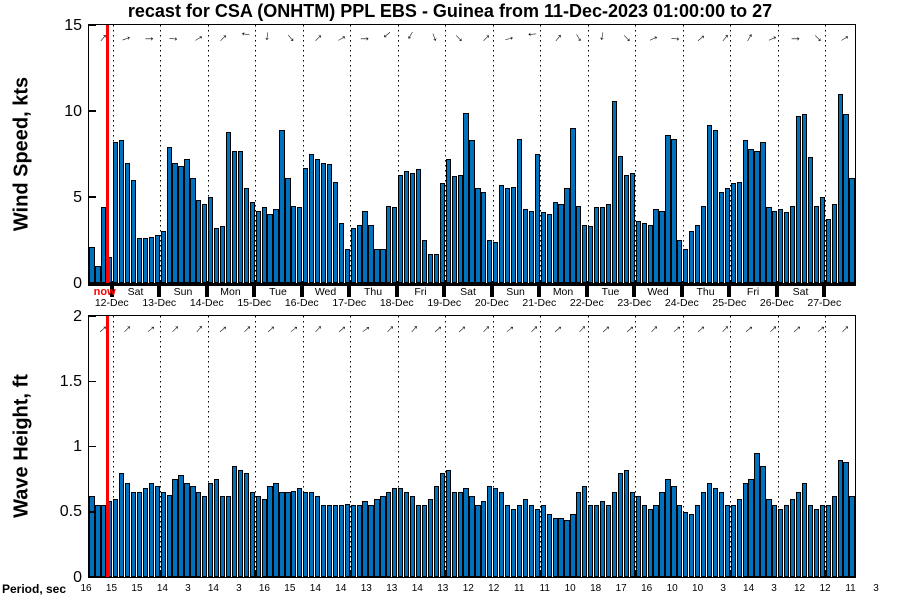  What do you see at coordinates (468, 292) in the screenshot?
I see `day-name-label: Sat` at bounding box center [468, 292].